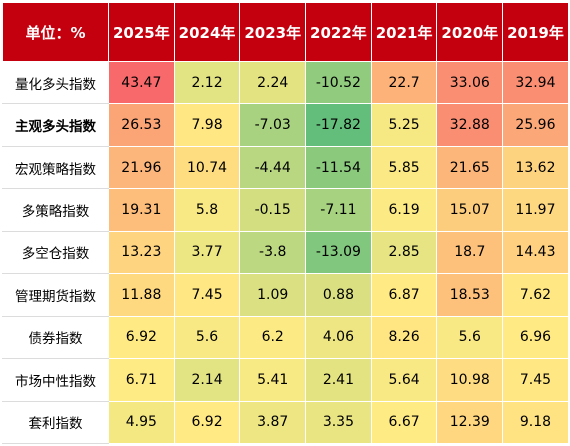 The height and width of the screenshot is (446, 570). Describe the element at coordinates (141, 125) in the screenshot. I see `heatmap-cell: 26.53` at that location.